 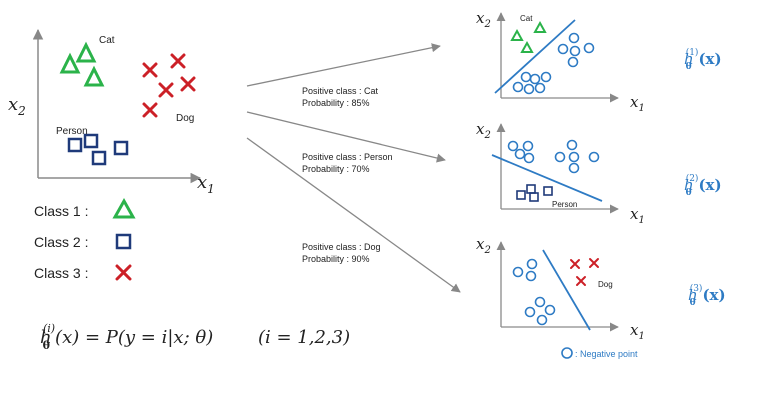 I want to click on panel2-x-label: x1, so click(x=637, y=215).